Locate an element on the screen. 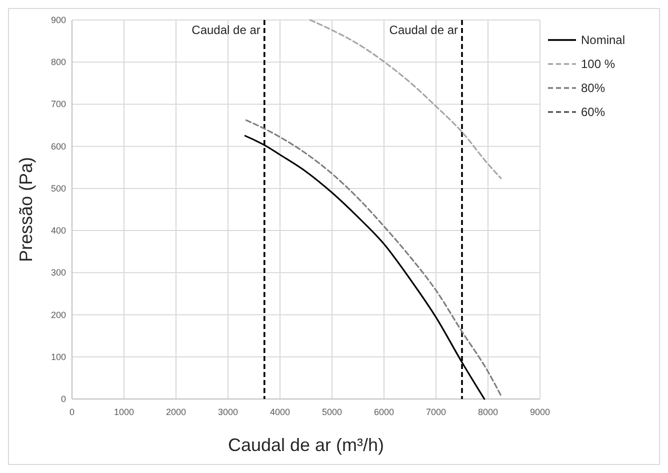 Image resolution: width=668 pixels, height=473 pixels. x-tick-label: 7000 is located at coordinates (436, 412).